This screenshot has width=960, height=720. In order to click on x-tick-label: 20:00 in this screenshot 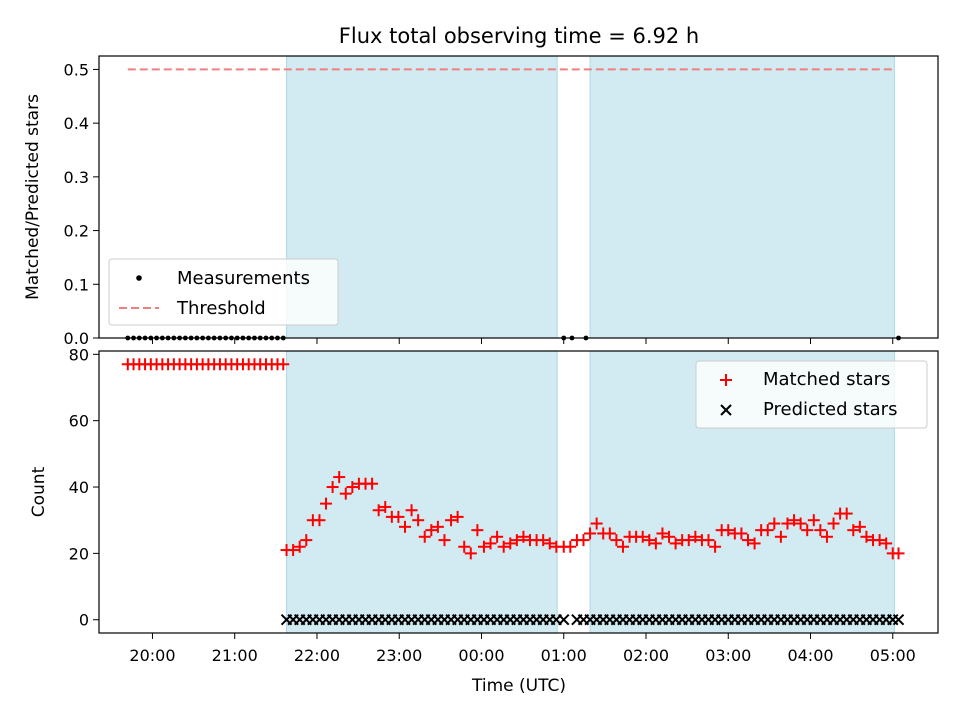, I will do `click(152, 655)`.